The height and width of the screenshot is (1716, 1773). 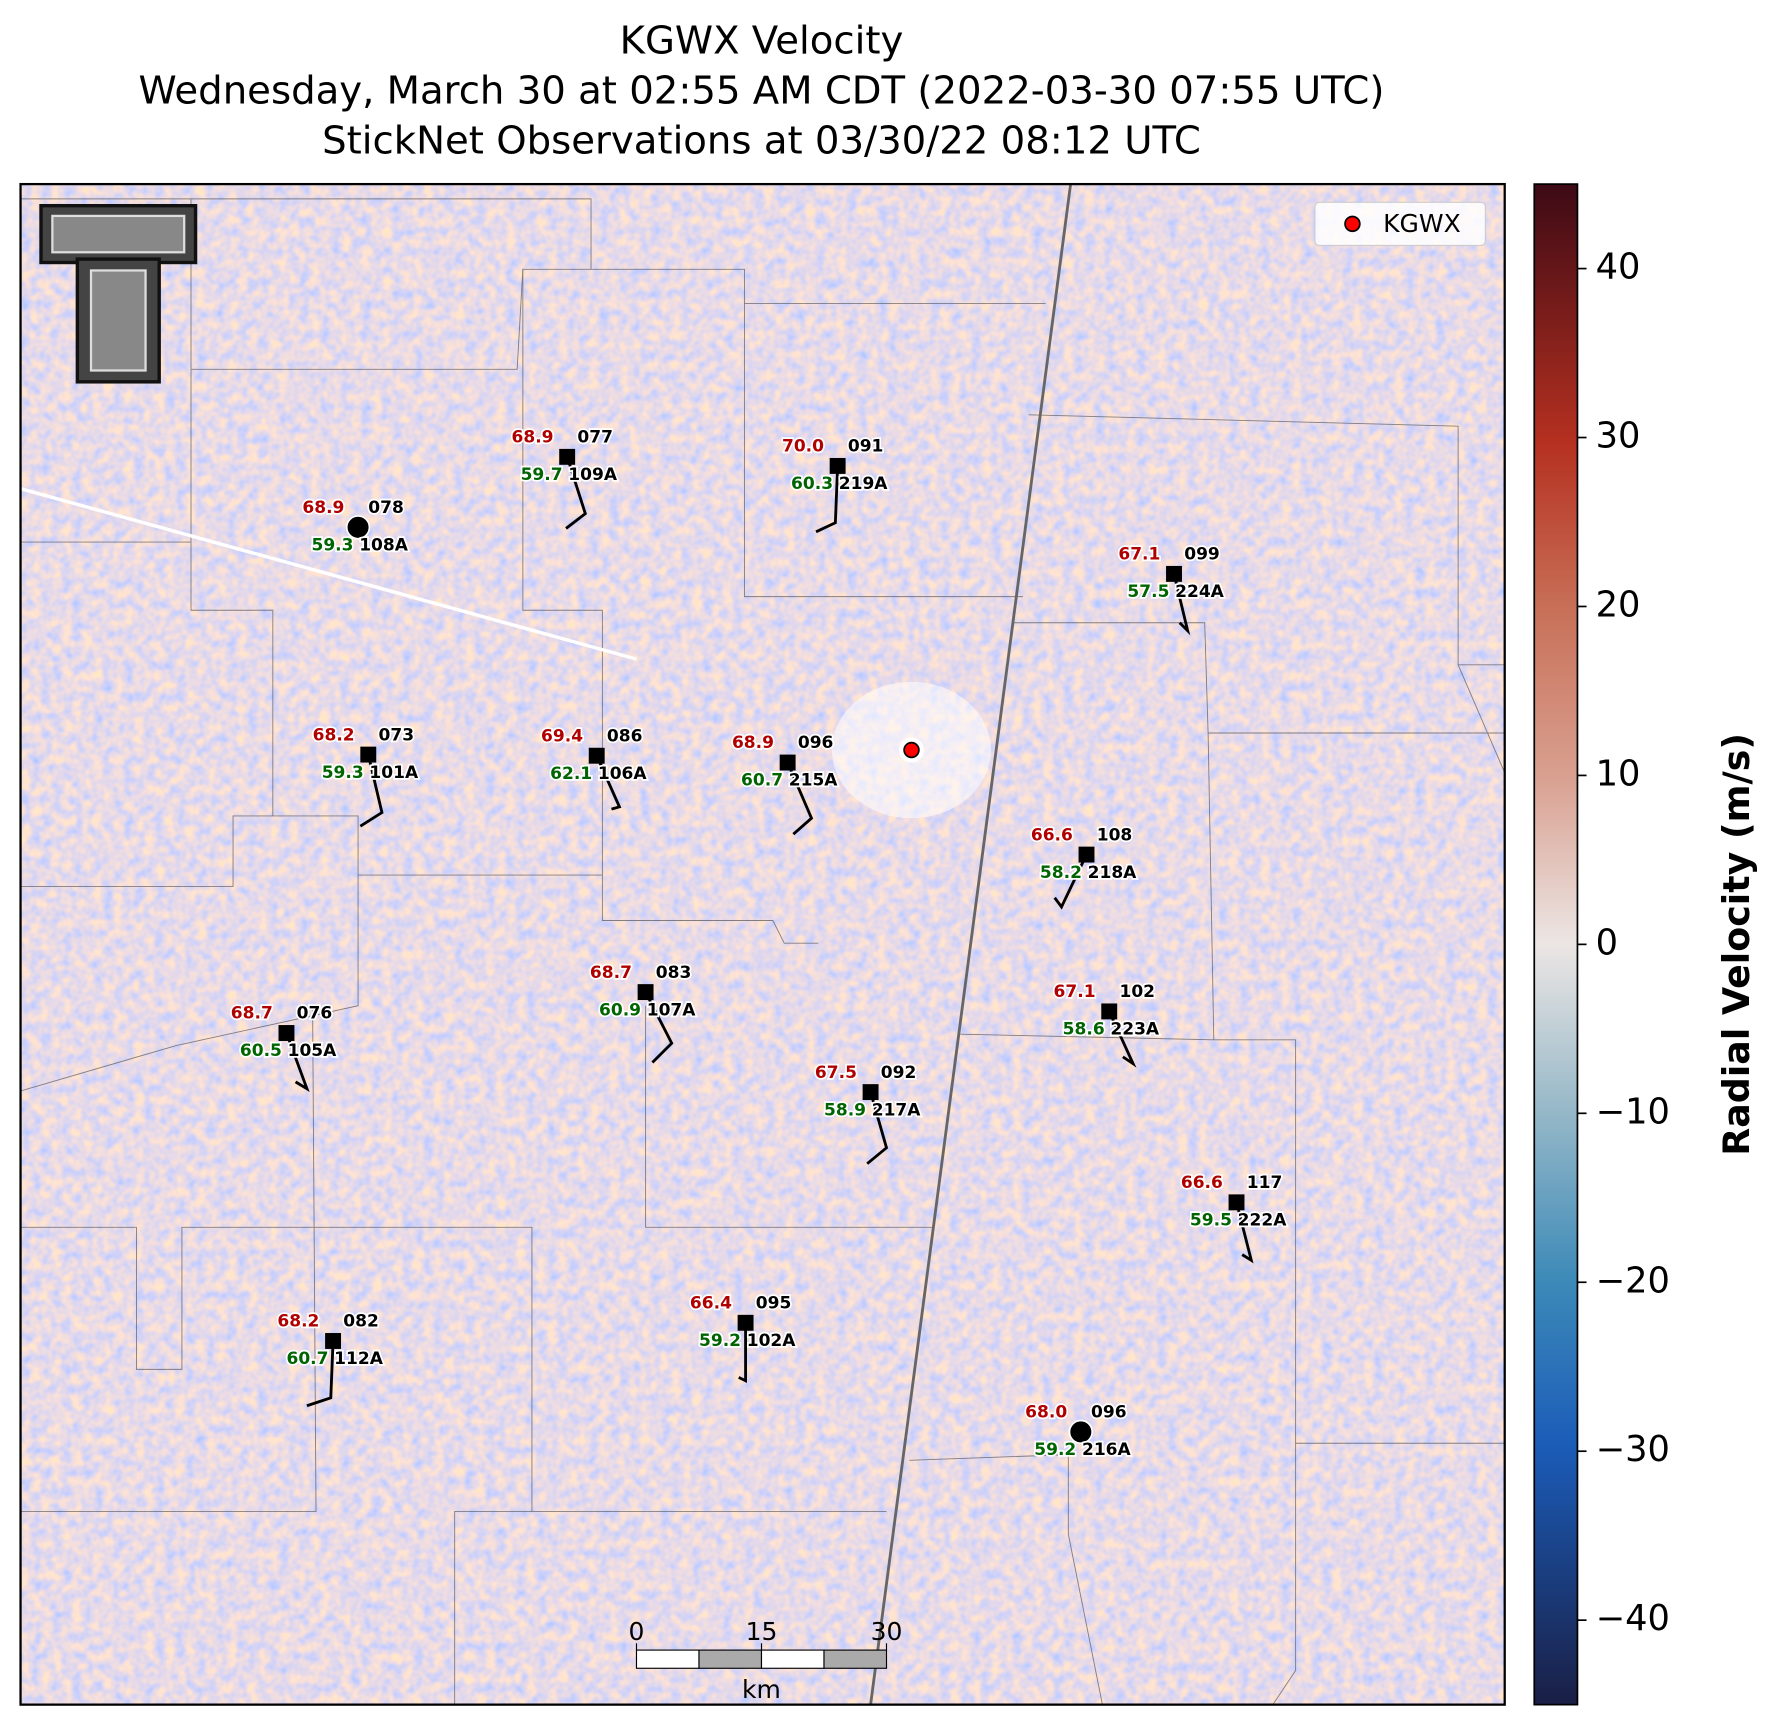 I want to click on station-id: 108A, so click(x=384, y=545).